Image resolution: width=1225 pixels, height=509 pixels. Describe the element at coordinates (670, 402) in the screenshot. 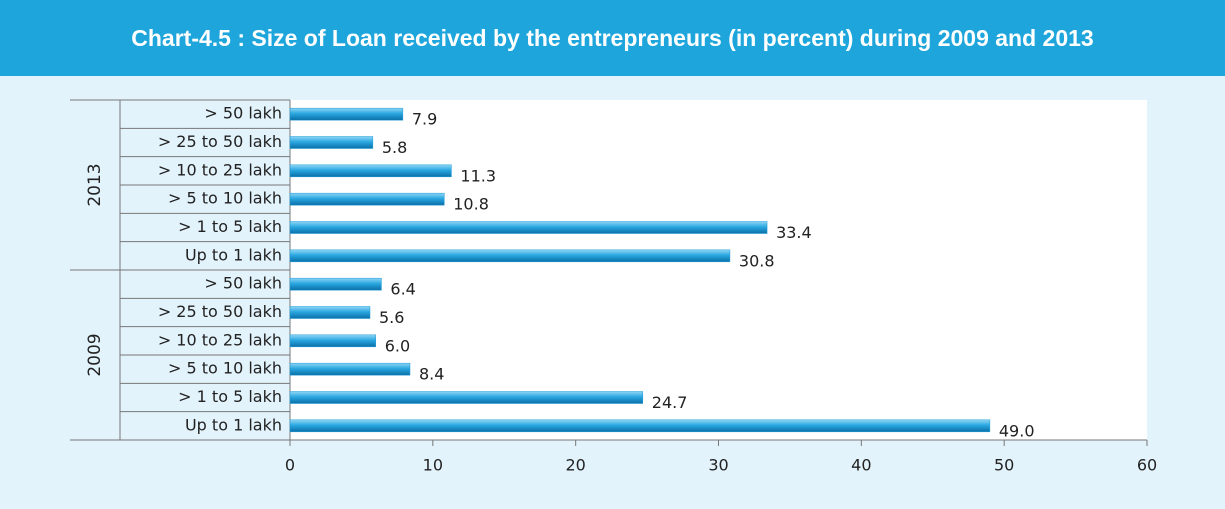

I see `data-label: 24.7` at that location.